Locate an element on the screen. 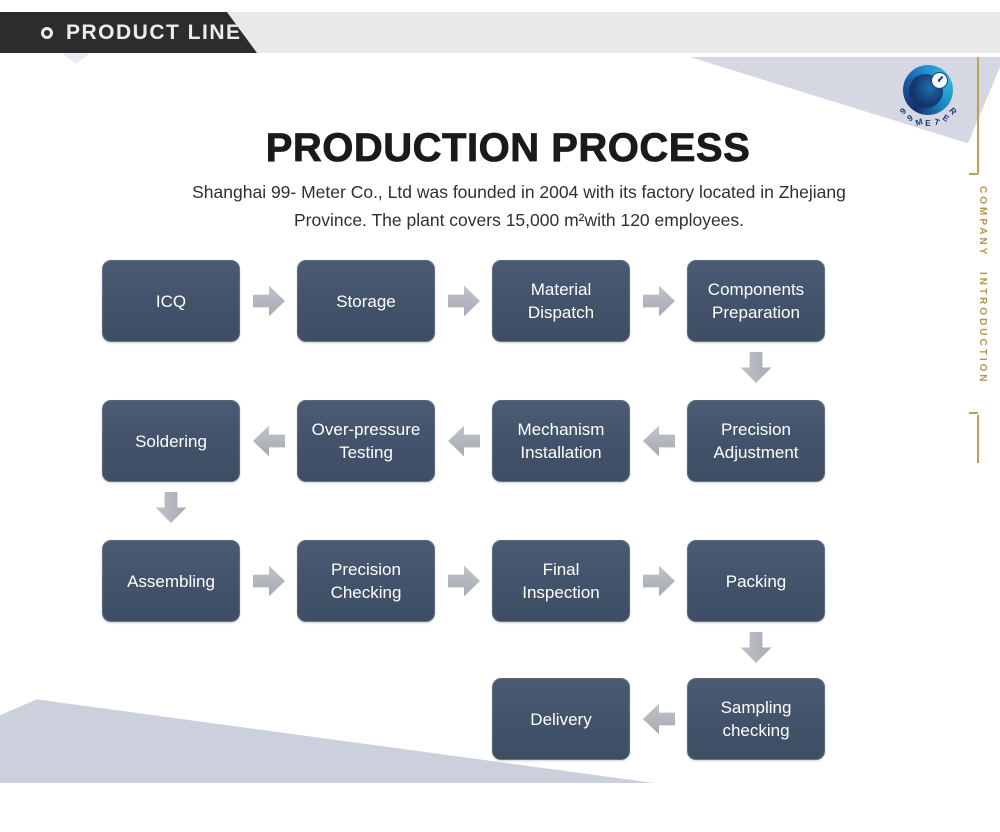 This screenshot has width=1000, height=832. flow-step-storage: Storage is located at coordinates (366, 301).